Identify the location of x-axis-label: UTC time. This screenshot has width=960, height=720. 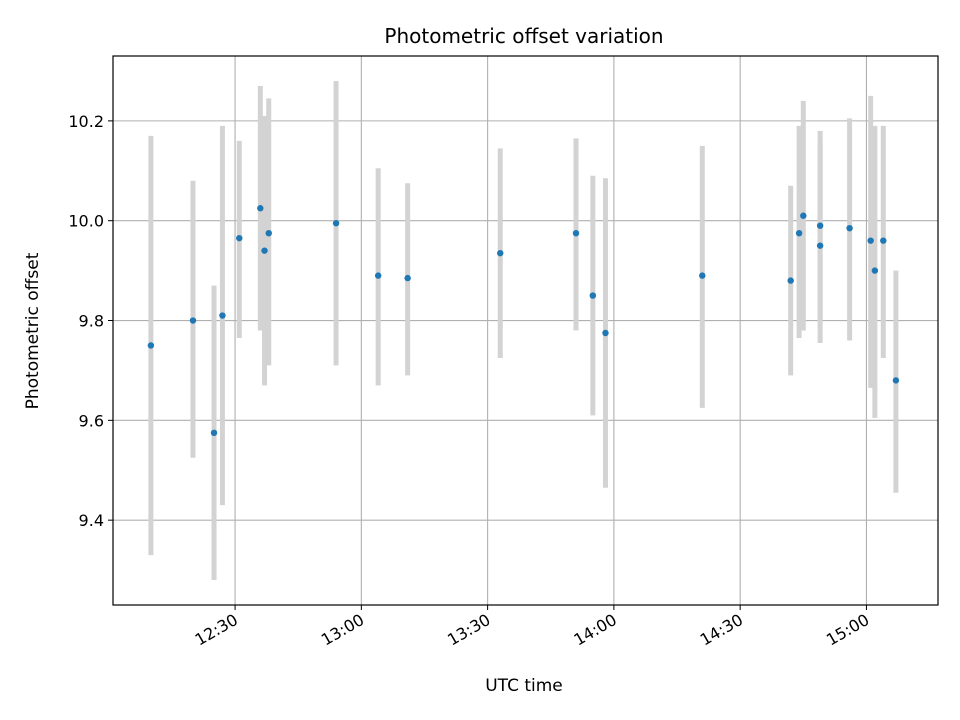
(524, 686).